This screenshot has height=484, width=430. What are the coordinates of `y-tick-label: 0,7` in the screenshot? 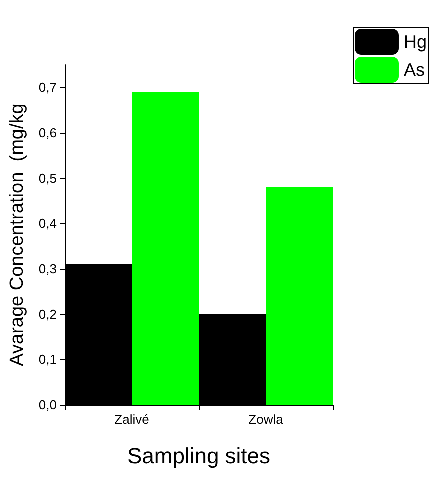 It's located at (47, 88).